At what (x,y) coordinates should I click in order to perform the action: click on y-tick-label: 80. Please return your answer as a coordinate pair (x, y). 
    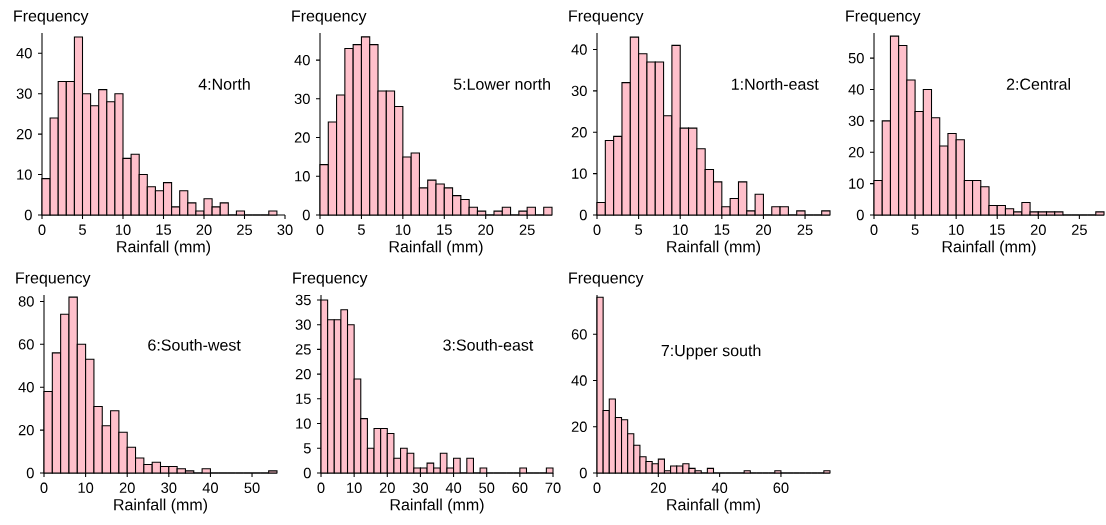
    Looking at the image, I should click on (26, 301).